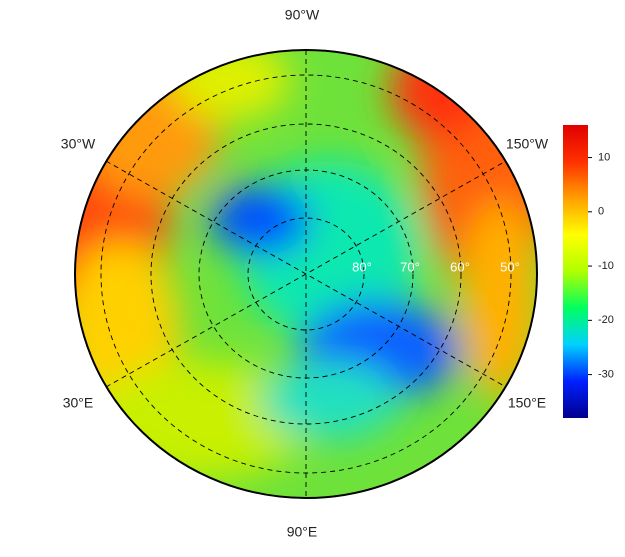 Image resolution: width=625 pixels, height=557 pixels. Describe the element at coordinates (78, 144) in the screenshot. I see `lon-label: 30°W` at that location.